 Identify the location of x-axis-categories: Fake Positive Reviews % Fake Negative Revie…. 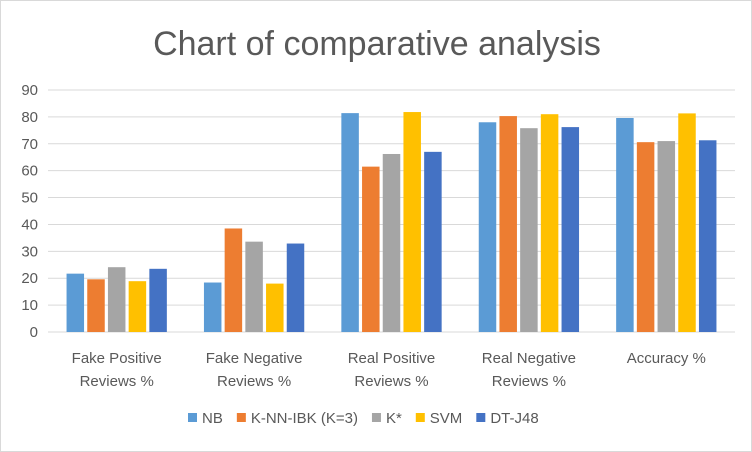
(389, 370).